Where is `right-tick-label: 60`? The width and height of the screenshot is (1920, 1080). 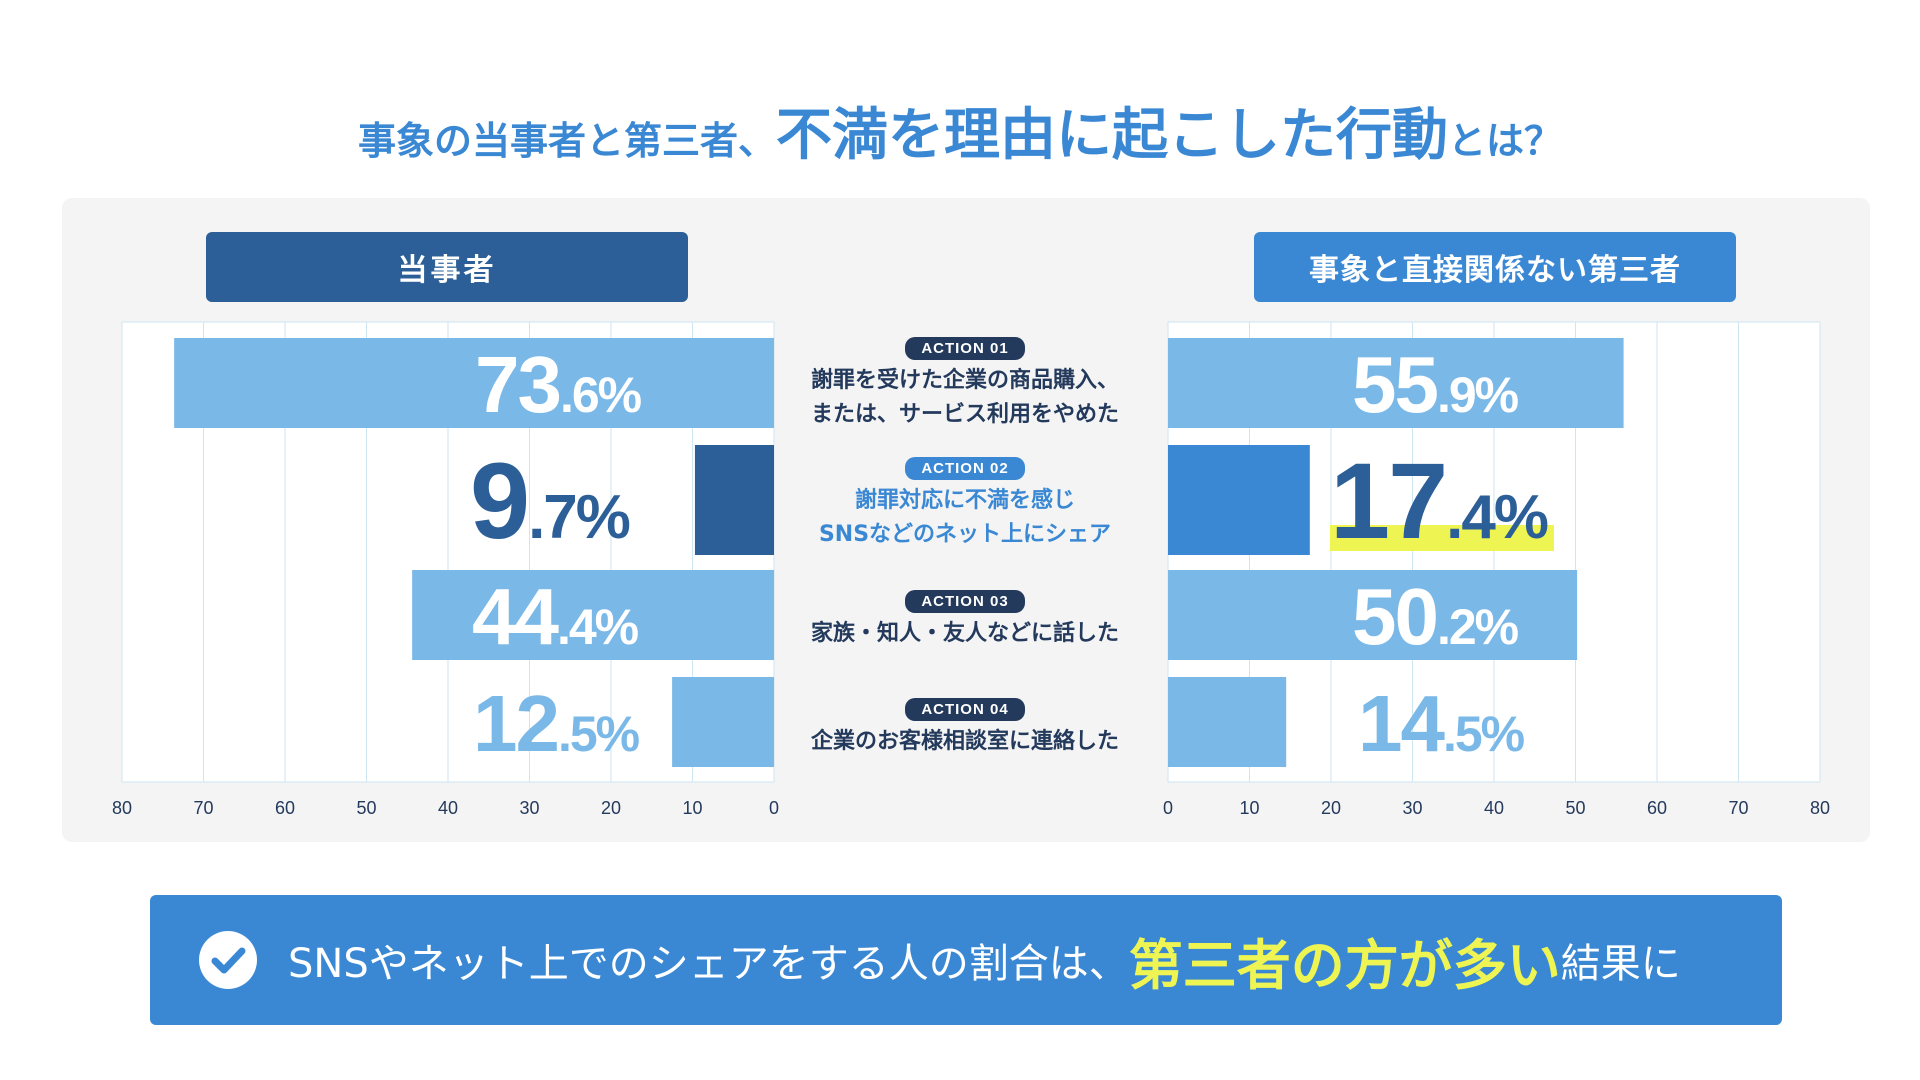
right-tick-label: 60 is located at coordinates (1657, 808).